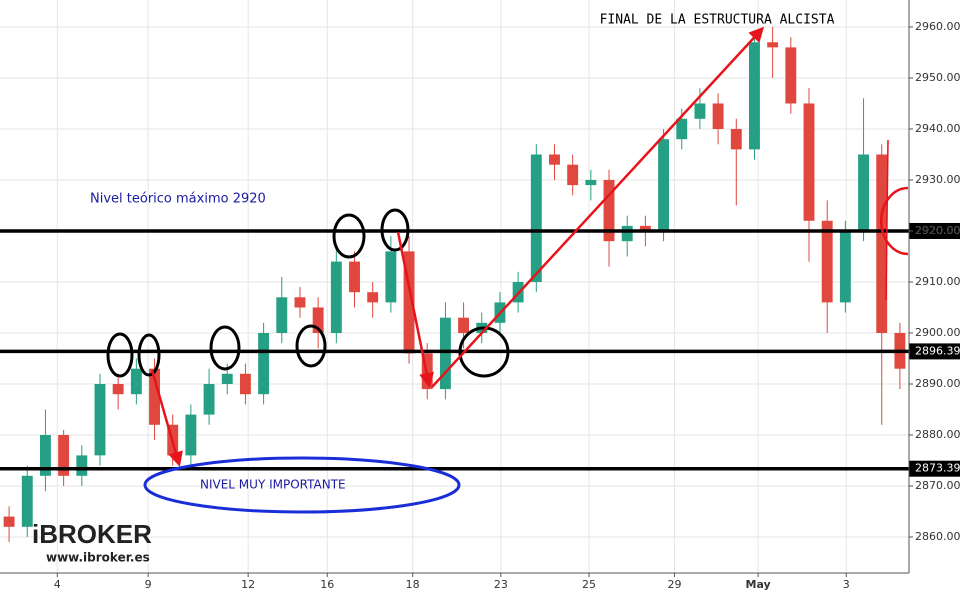  I want to click on x-tick-label: May, so click(758, 584).